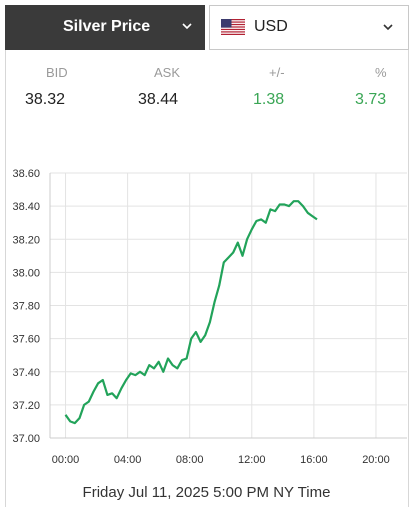 The image size is (413, 507). Describe the element at coordinates (277, 72) in the screenshot. I see `change-header: +/-` at that location.